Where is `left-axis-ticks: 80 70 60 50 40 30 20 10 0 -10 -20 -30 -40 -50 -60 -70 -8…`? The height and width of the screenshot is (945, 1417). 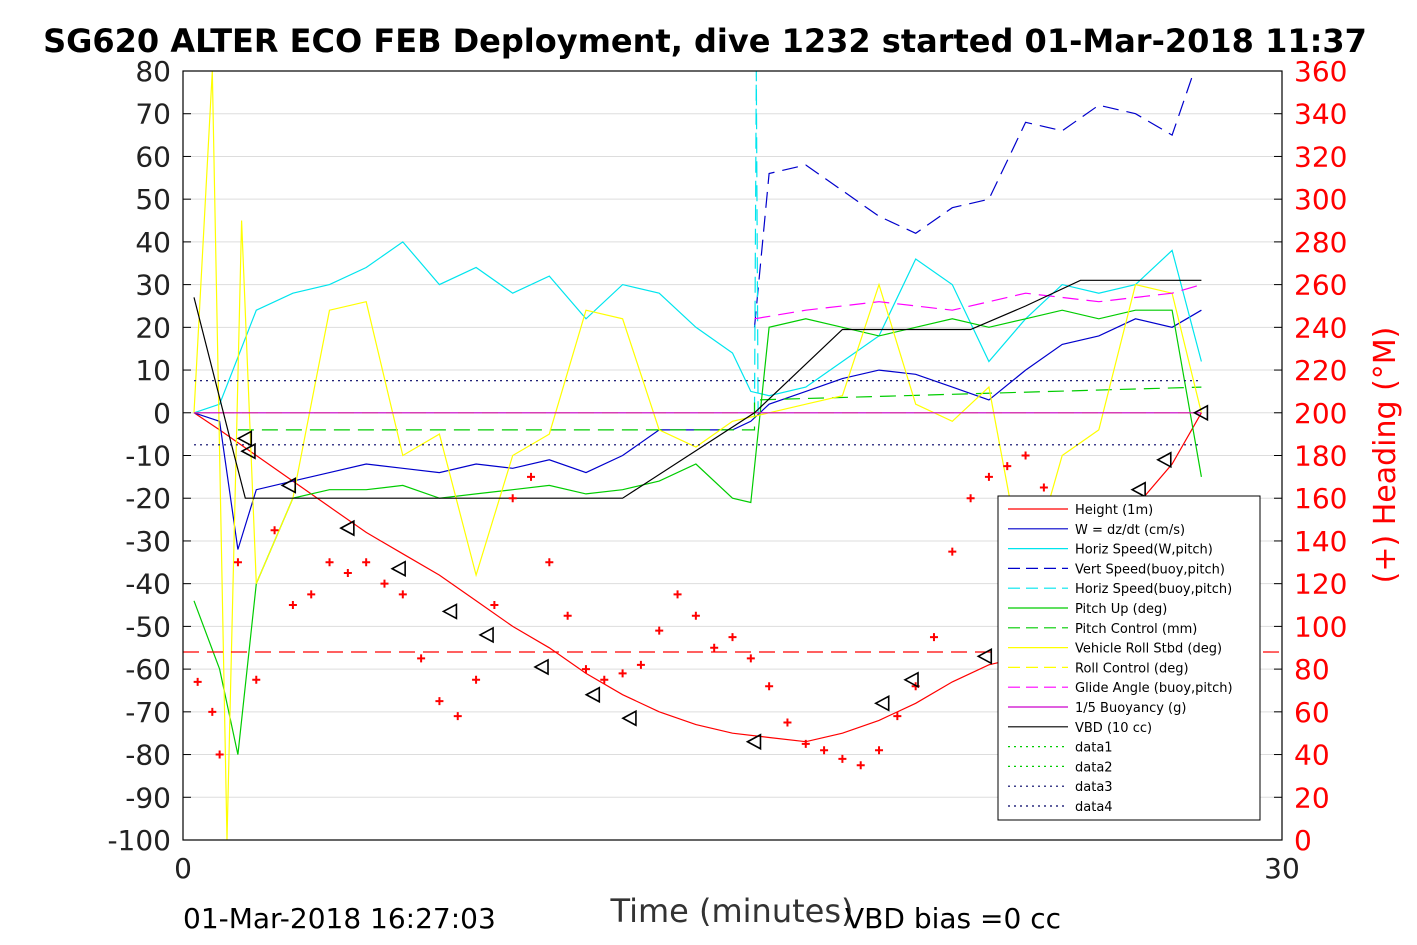
left-axis-ticks: 80 70 60 50 40 30 20 10 0 -10 -20 -30 -40 -50 -60 -70 -8… is located at coordinates (149, 456).